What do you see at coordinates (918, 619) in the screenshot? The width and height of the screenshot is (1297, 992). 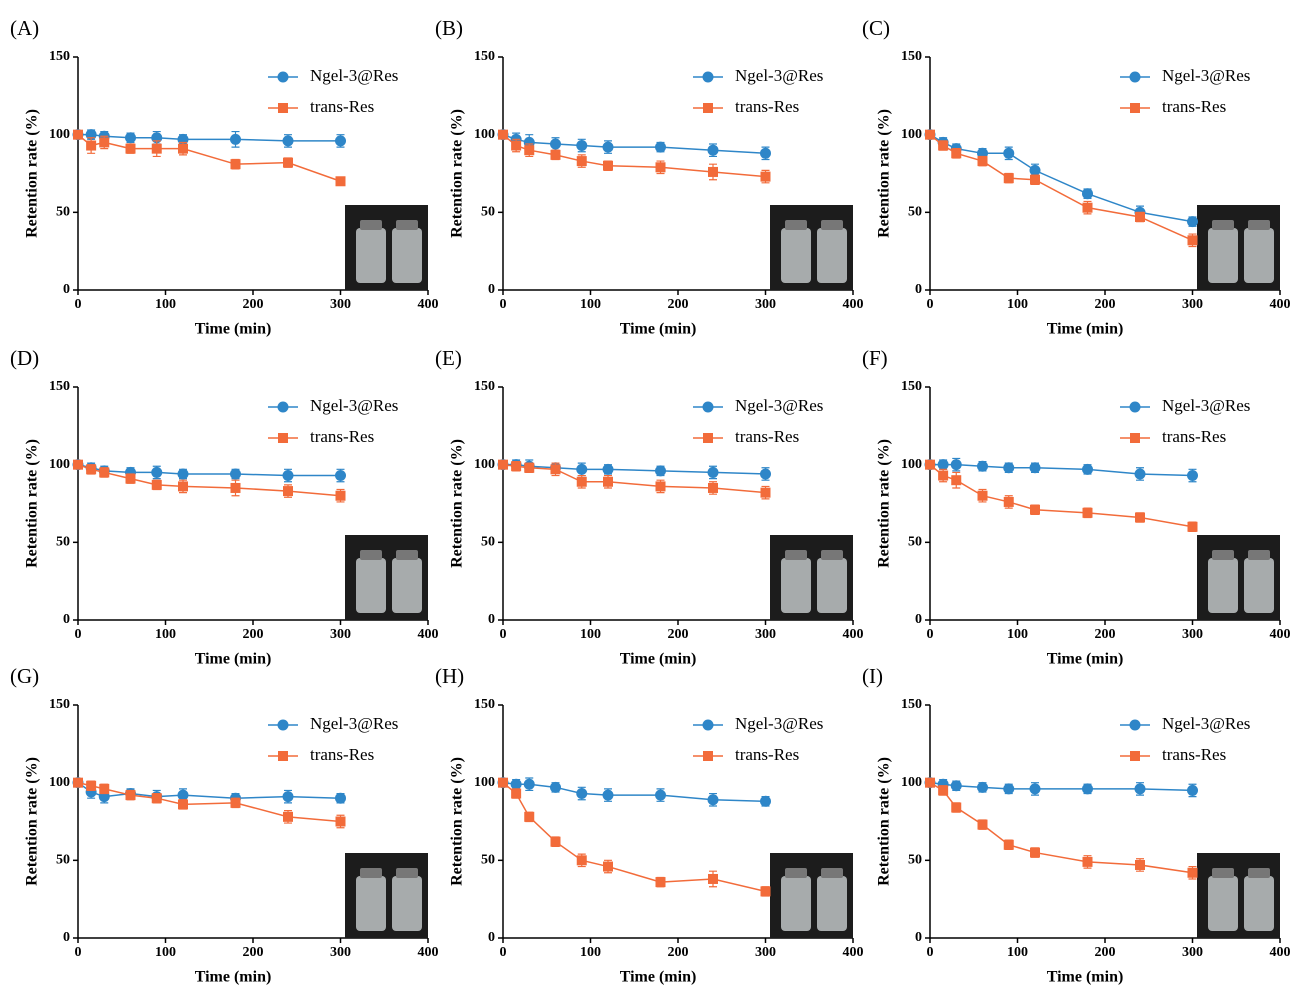 I see `y-tick-label: 0` at bounding box center [918, 619].